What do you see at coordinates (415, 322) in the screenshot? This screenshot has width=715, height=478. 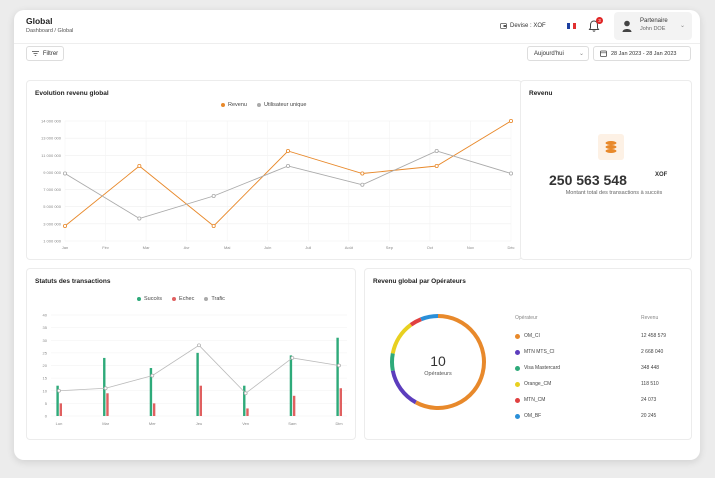 I see `donut-segment-mtn-cm` at bounding box center [415, 322].